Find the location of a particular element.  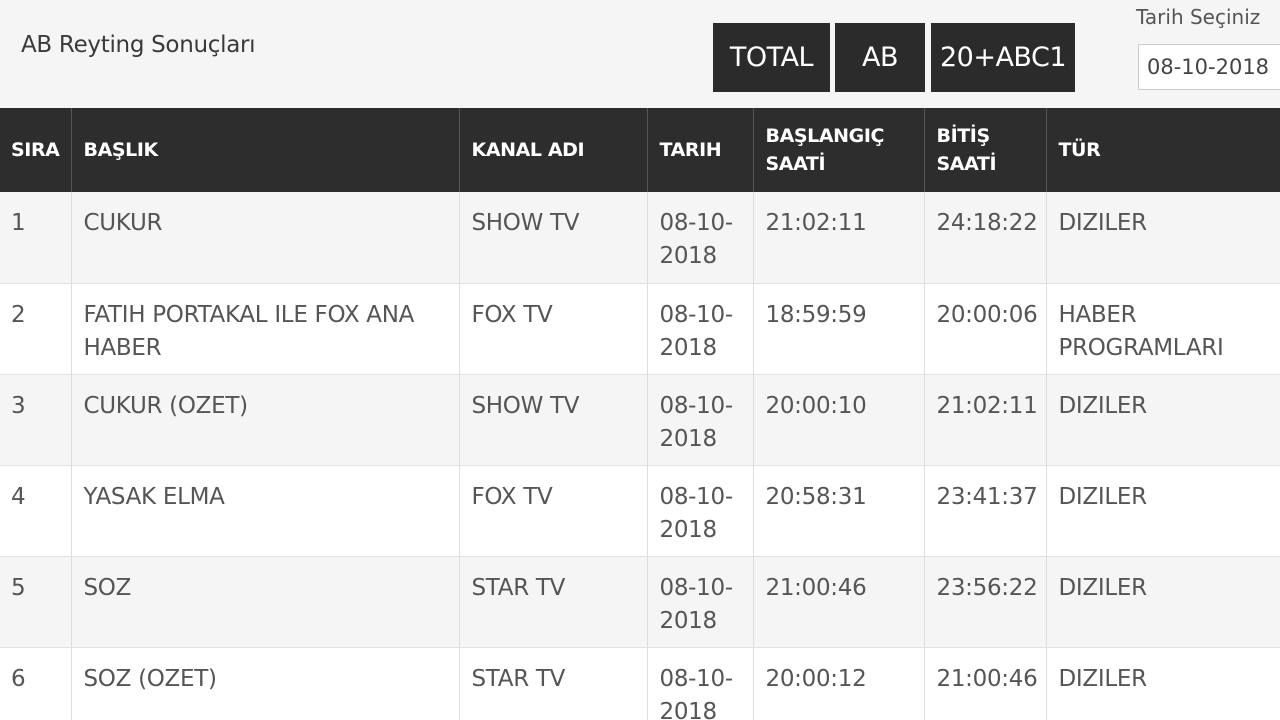

cell-rank: 1 is located at coordinates (36, 238).